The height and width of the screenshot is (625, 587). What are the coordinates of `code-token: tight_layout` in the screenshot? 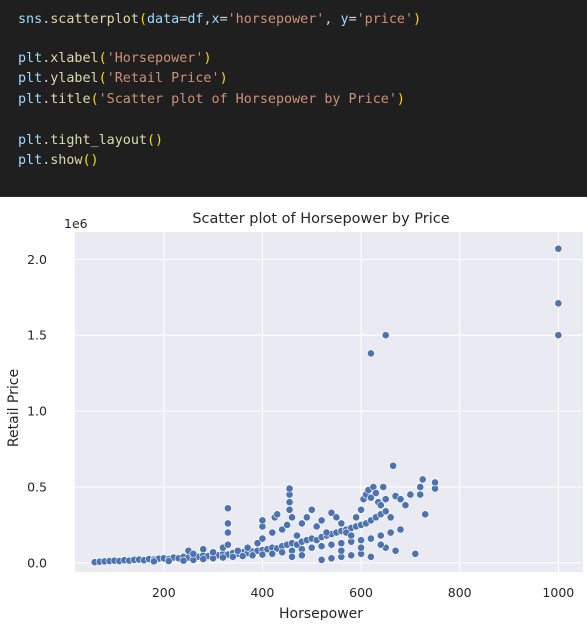 It's located at (98, 140).